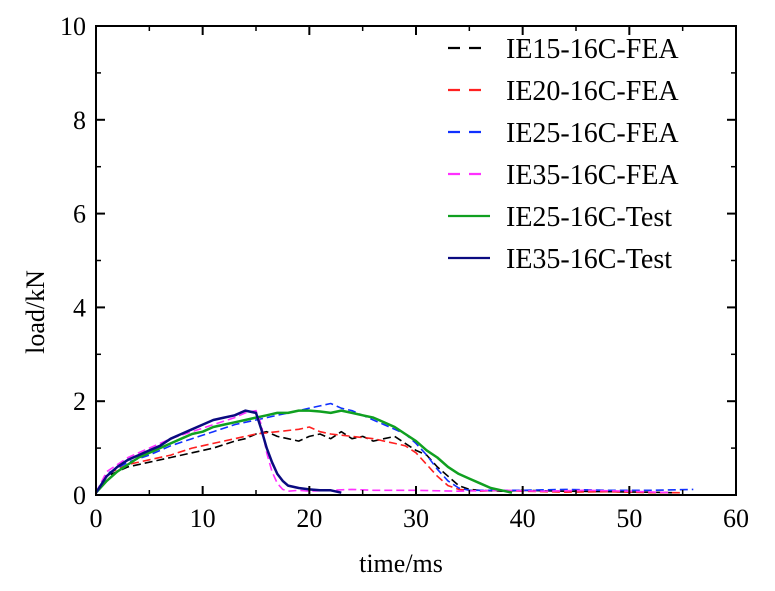 The image size is (775, 591). What do you see at coordinates (79, 120) in the screenshot?
I see `y-tick-label: 8` at bounding box center [79, 120].